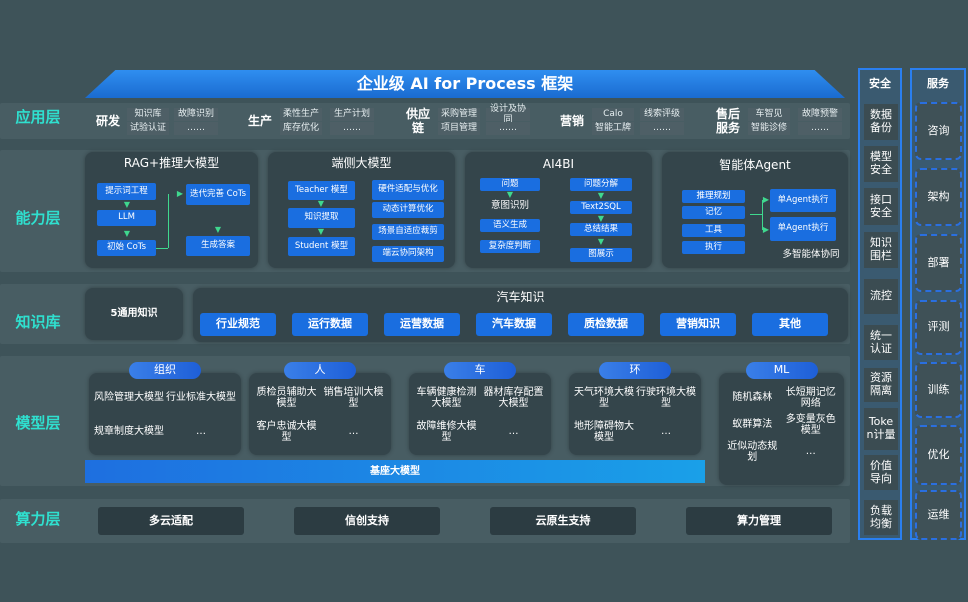 This screenshot has height=602, width=968. Describe the element at coordinates (459, 128) in the screenshot. I see `app-cell: 项目管理` at that location.